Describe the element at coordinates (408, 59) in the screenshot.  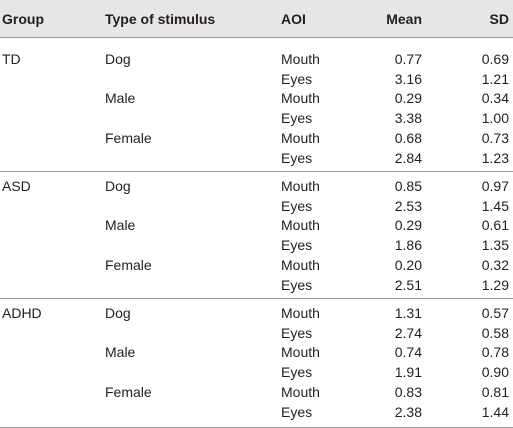
I see `mean-cell: 0.77` at that location.